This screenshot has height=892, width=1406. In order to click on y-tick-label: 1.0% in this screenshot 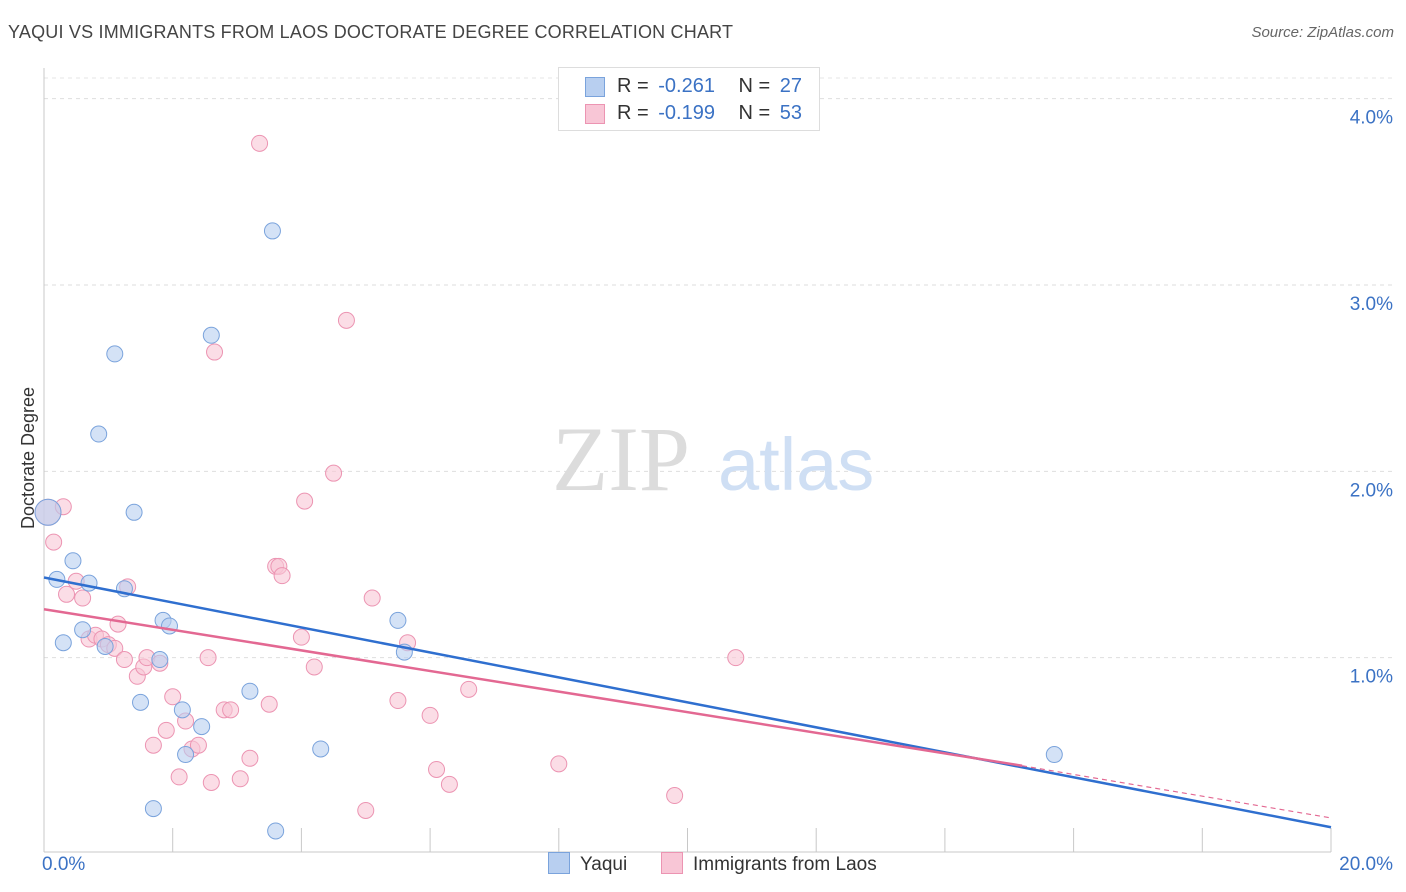, I will do `click(1371, 677)`.